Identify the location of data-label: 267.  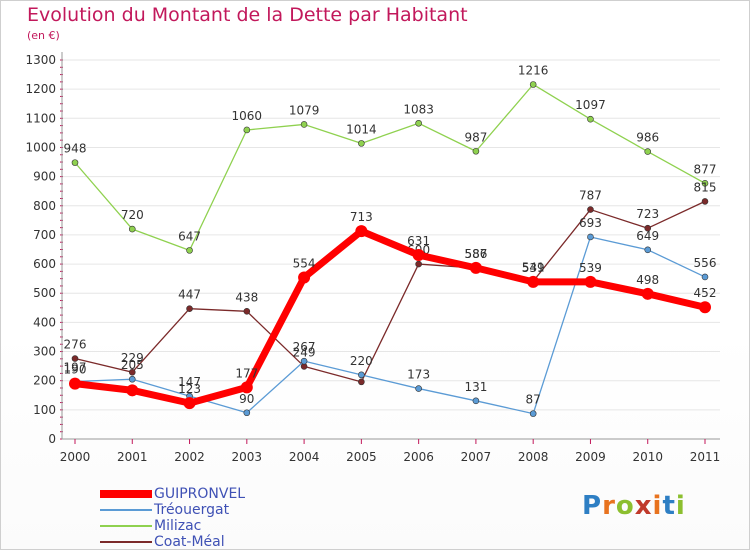
(304, 347).